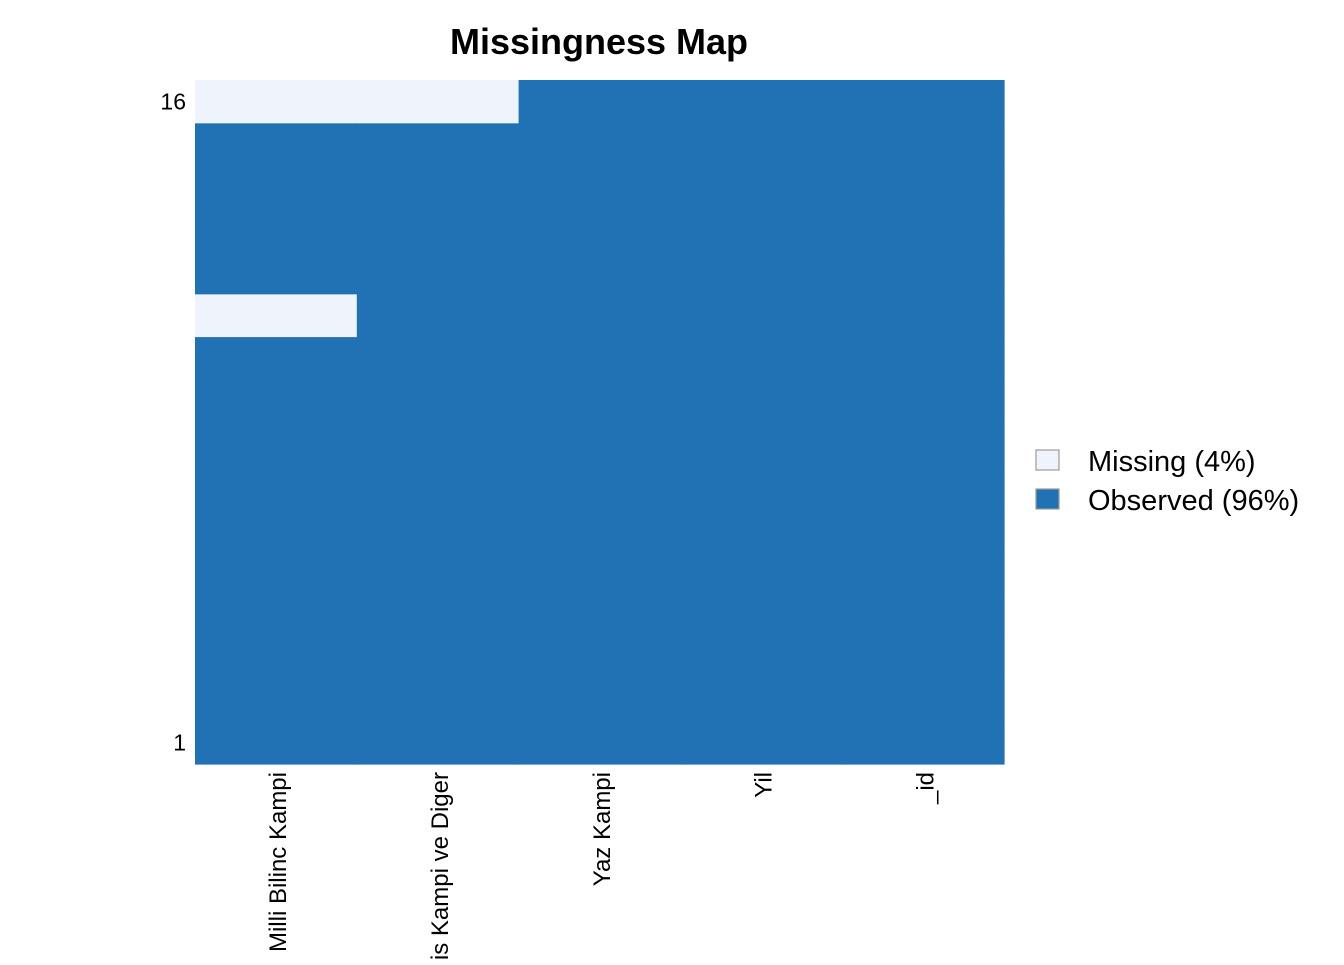  Describe the element at coordinates (179, 743) in the screenshot. I see `y-tick-label-1: 1` at that location.